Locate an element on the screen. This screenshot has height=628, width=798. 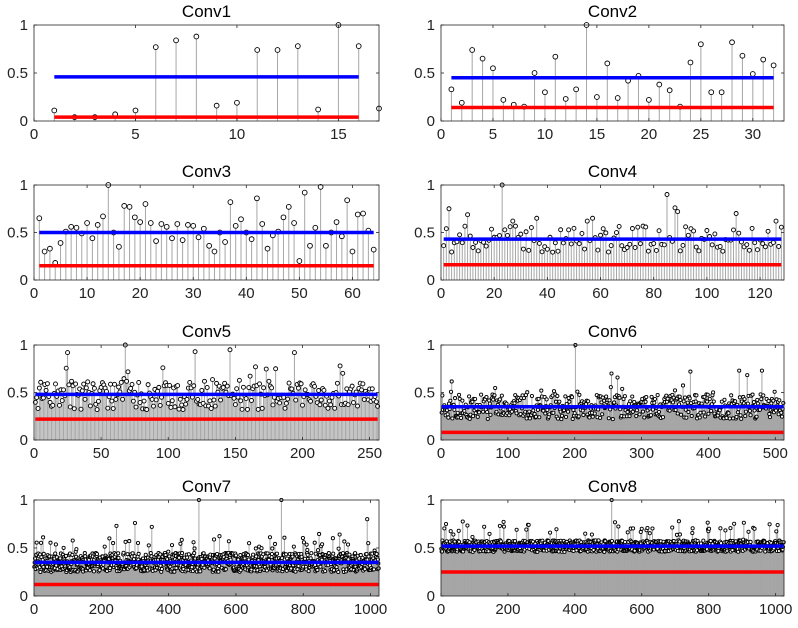
x-tick-label: 5 is located at coordinates (493, 134).